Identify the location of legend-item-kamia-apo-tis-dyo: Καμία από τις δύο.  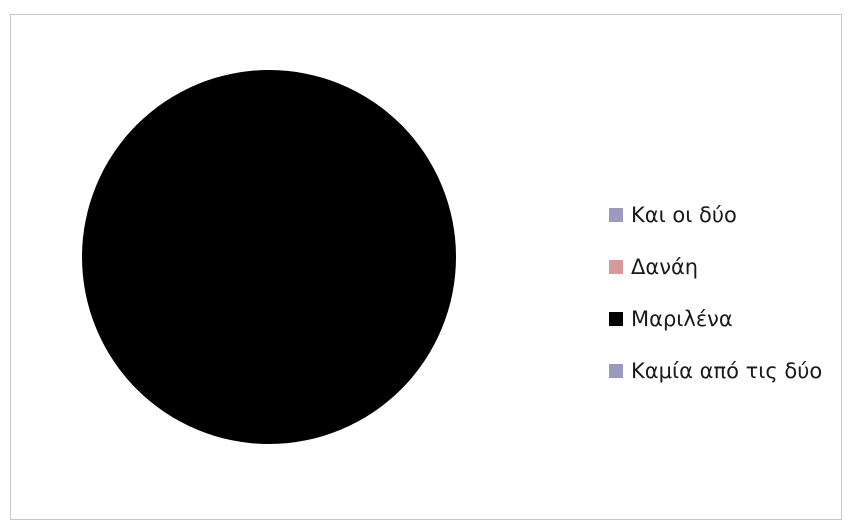
(715, 371).